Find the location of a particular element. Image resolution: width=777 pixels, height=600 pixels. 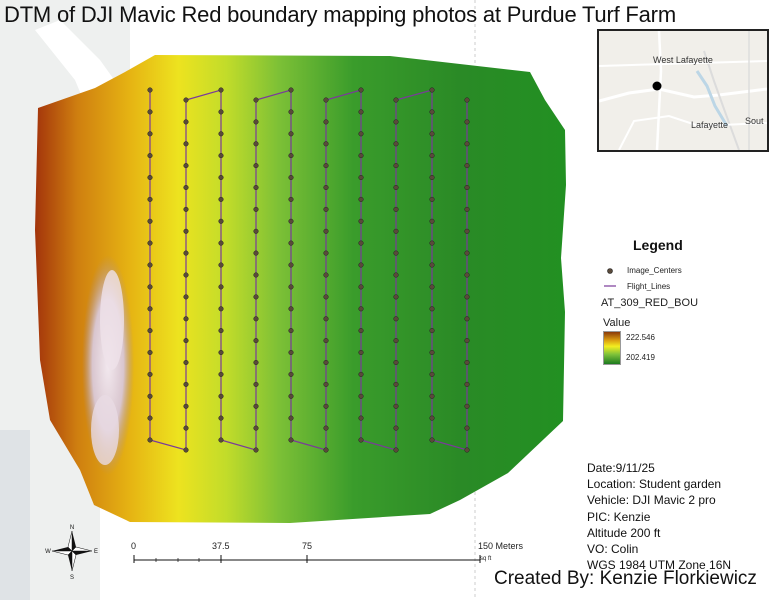

location-marker-icon is located at coordinates (657, 86).